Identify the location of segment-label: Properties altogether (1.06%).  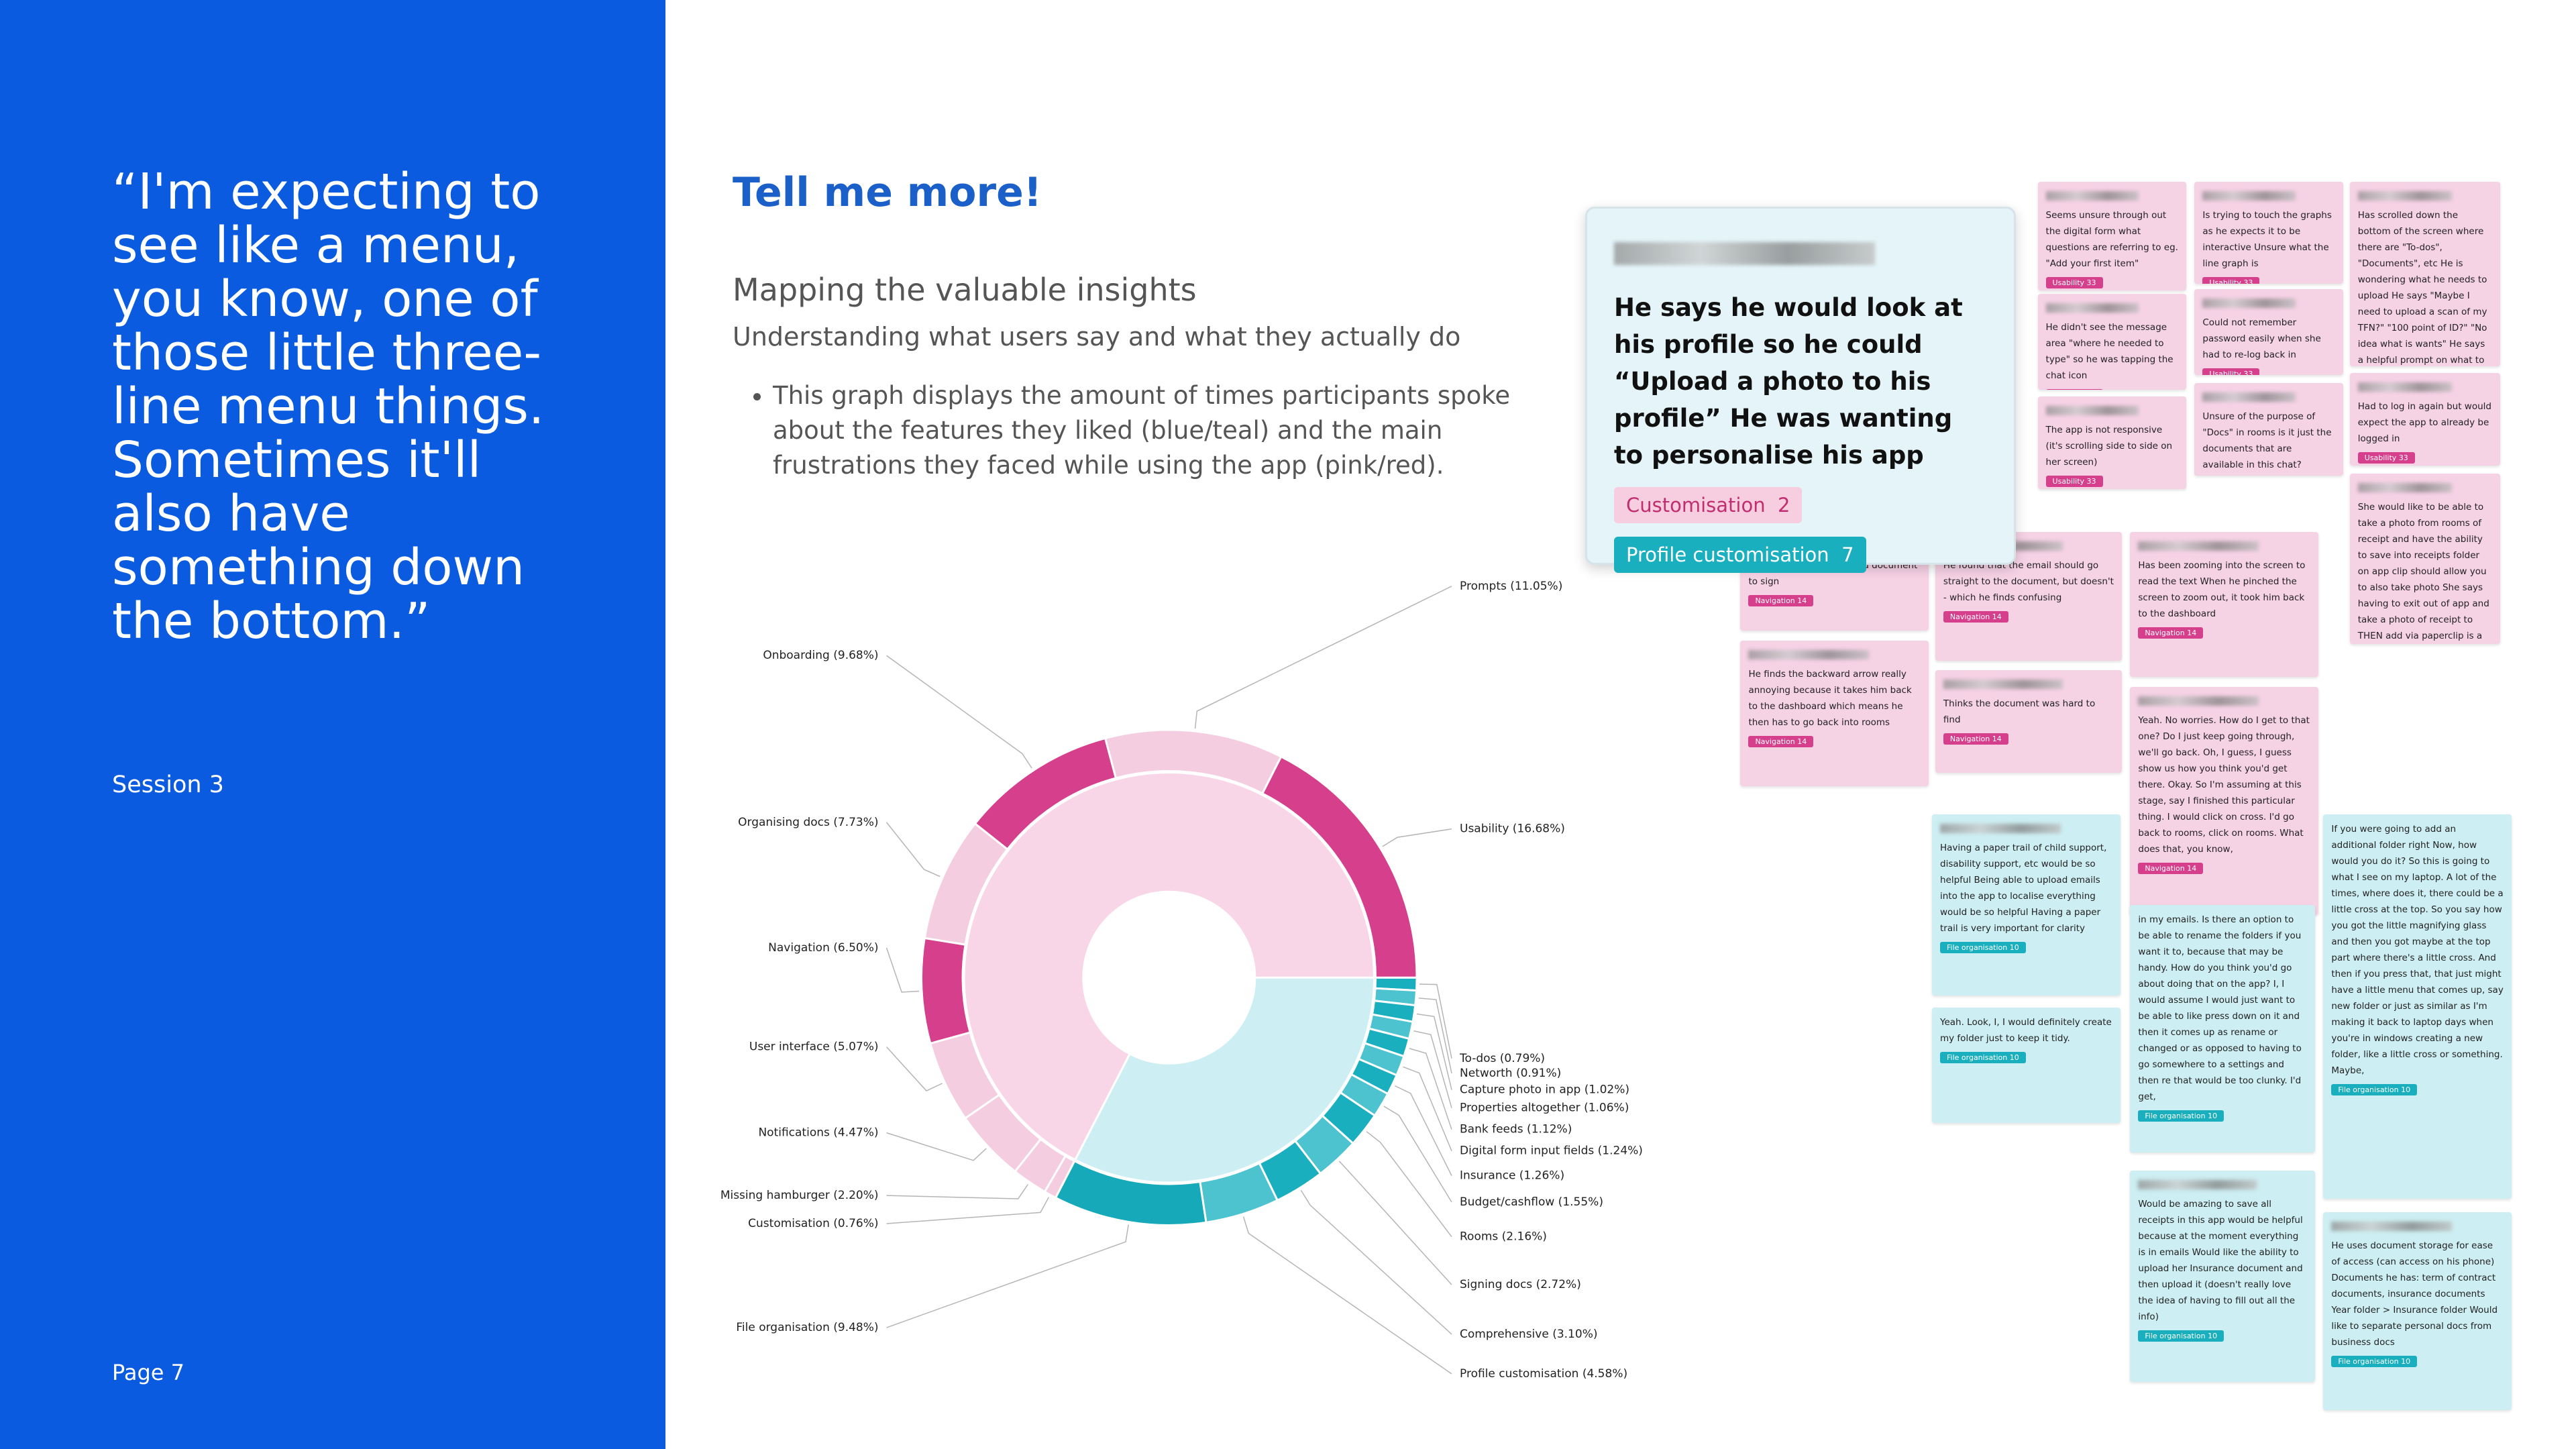
(1544, 1108).